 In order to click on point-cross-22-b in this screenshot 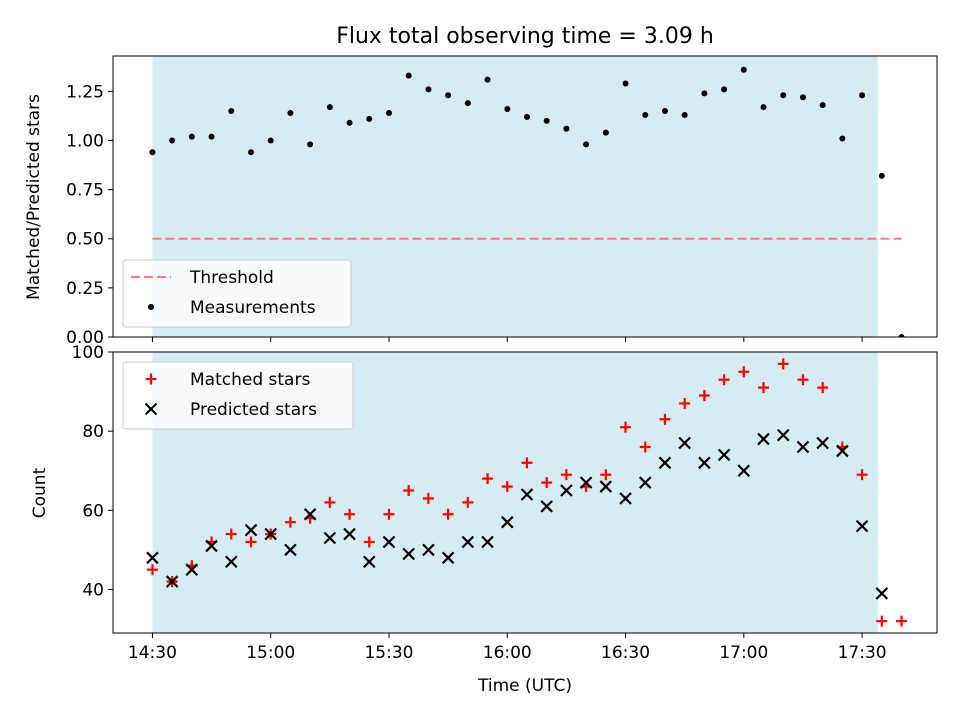, I will do `click(586, 482)`.